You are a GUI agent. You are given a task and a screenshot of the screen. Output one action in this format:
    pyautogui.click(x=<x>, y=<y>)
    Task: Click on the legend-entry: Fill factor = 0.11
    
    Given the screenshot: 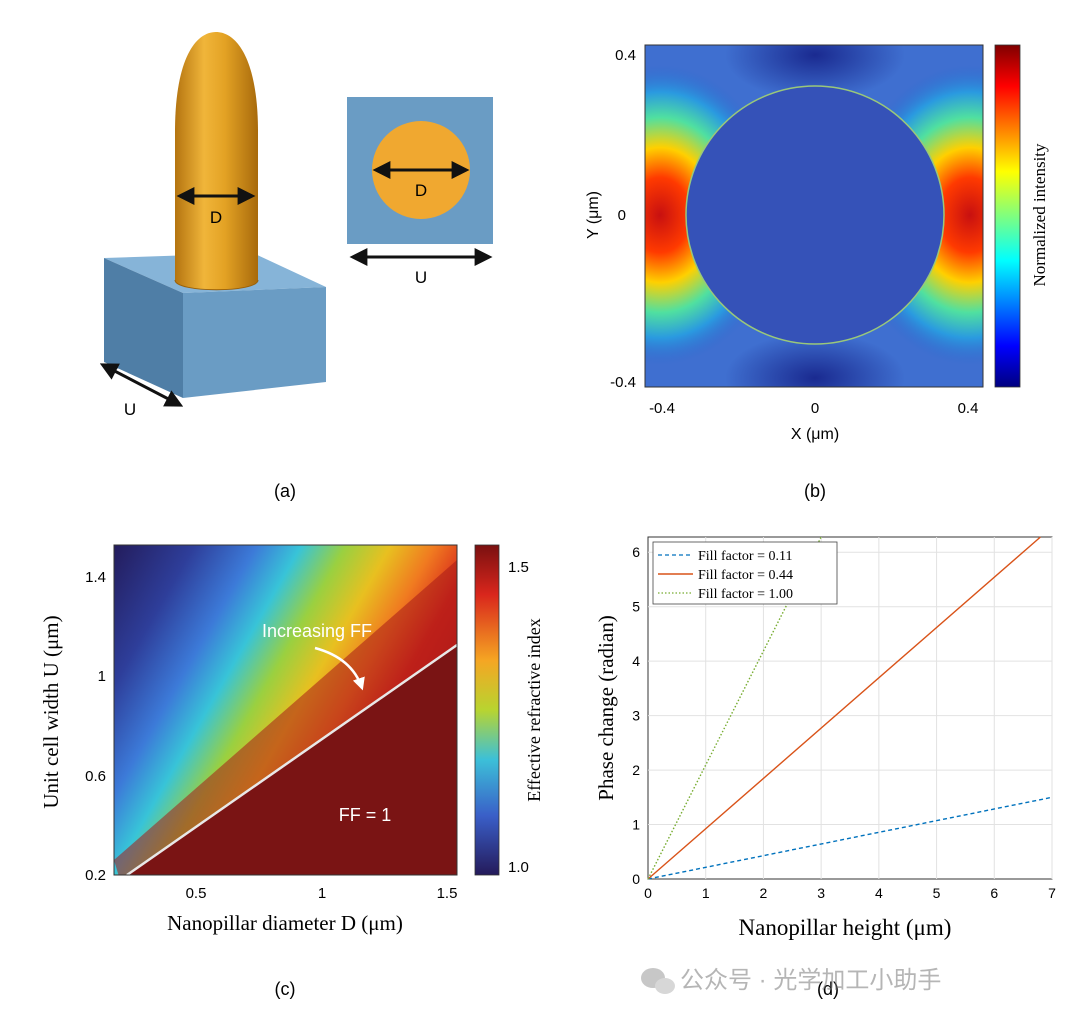 What is the action you would take?
    pyautogui.click(x=745, y=556)
    